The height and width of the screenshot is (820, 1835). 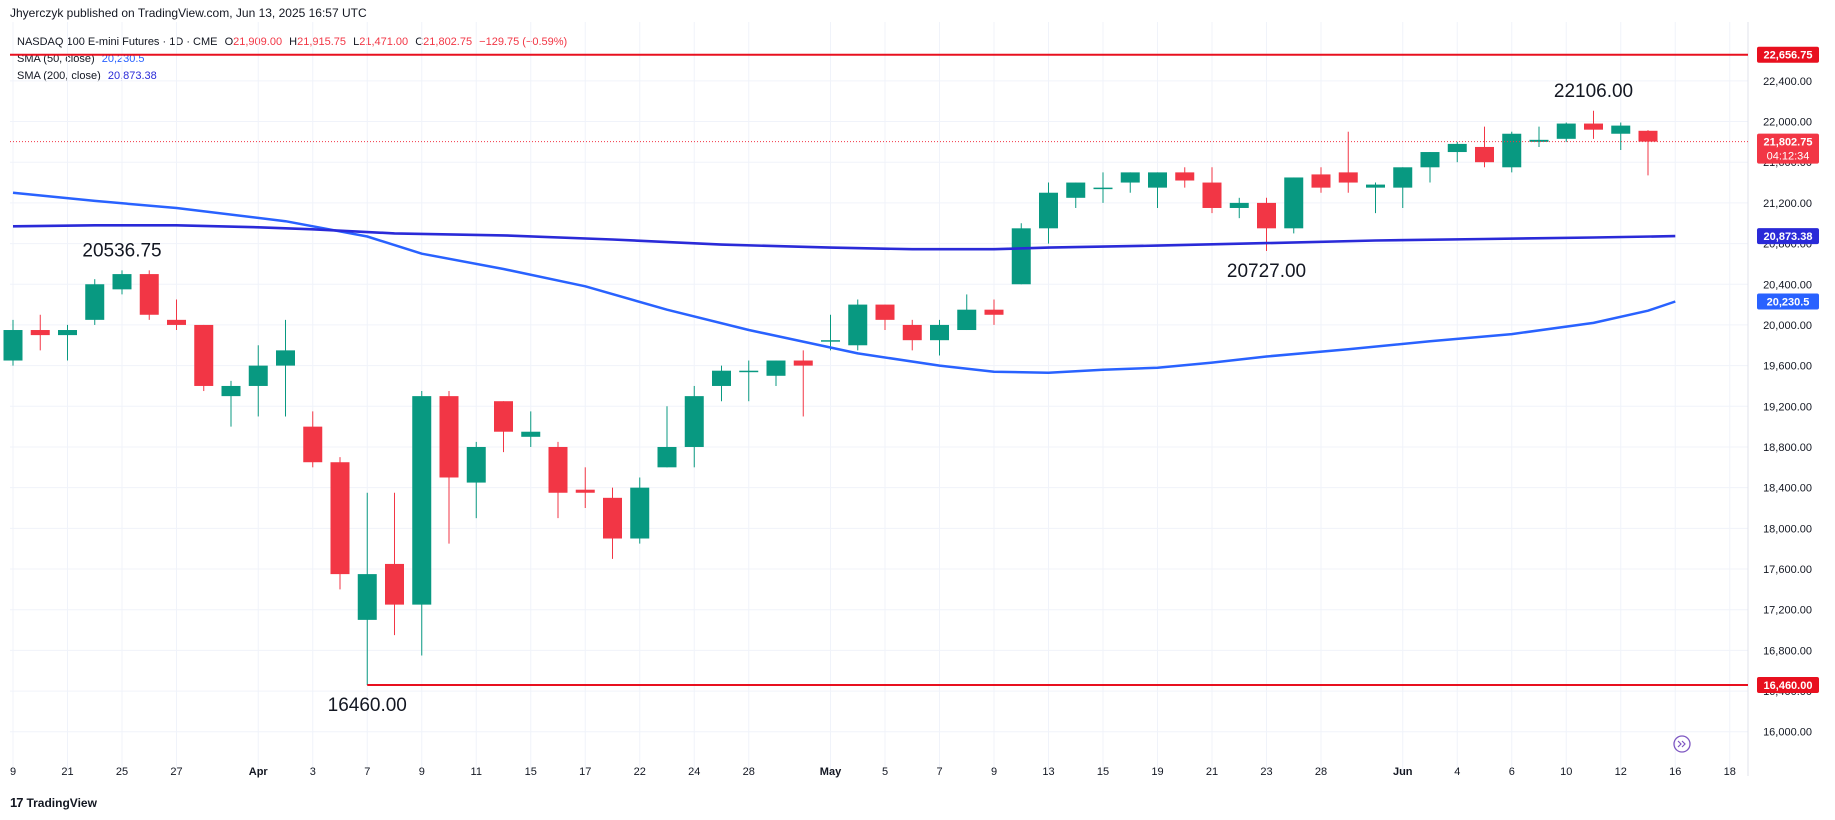 I want to click on x-tick-label: 24, so click(x=694, y=772).